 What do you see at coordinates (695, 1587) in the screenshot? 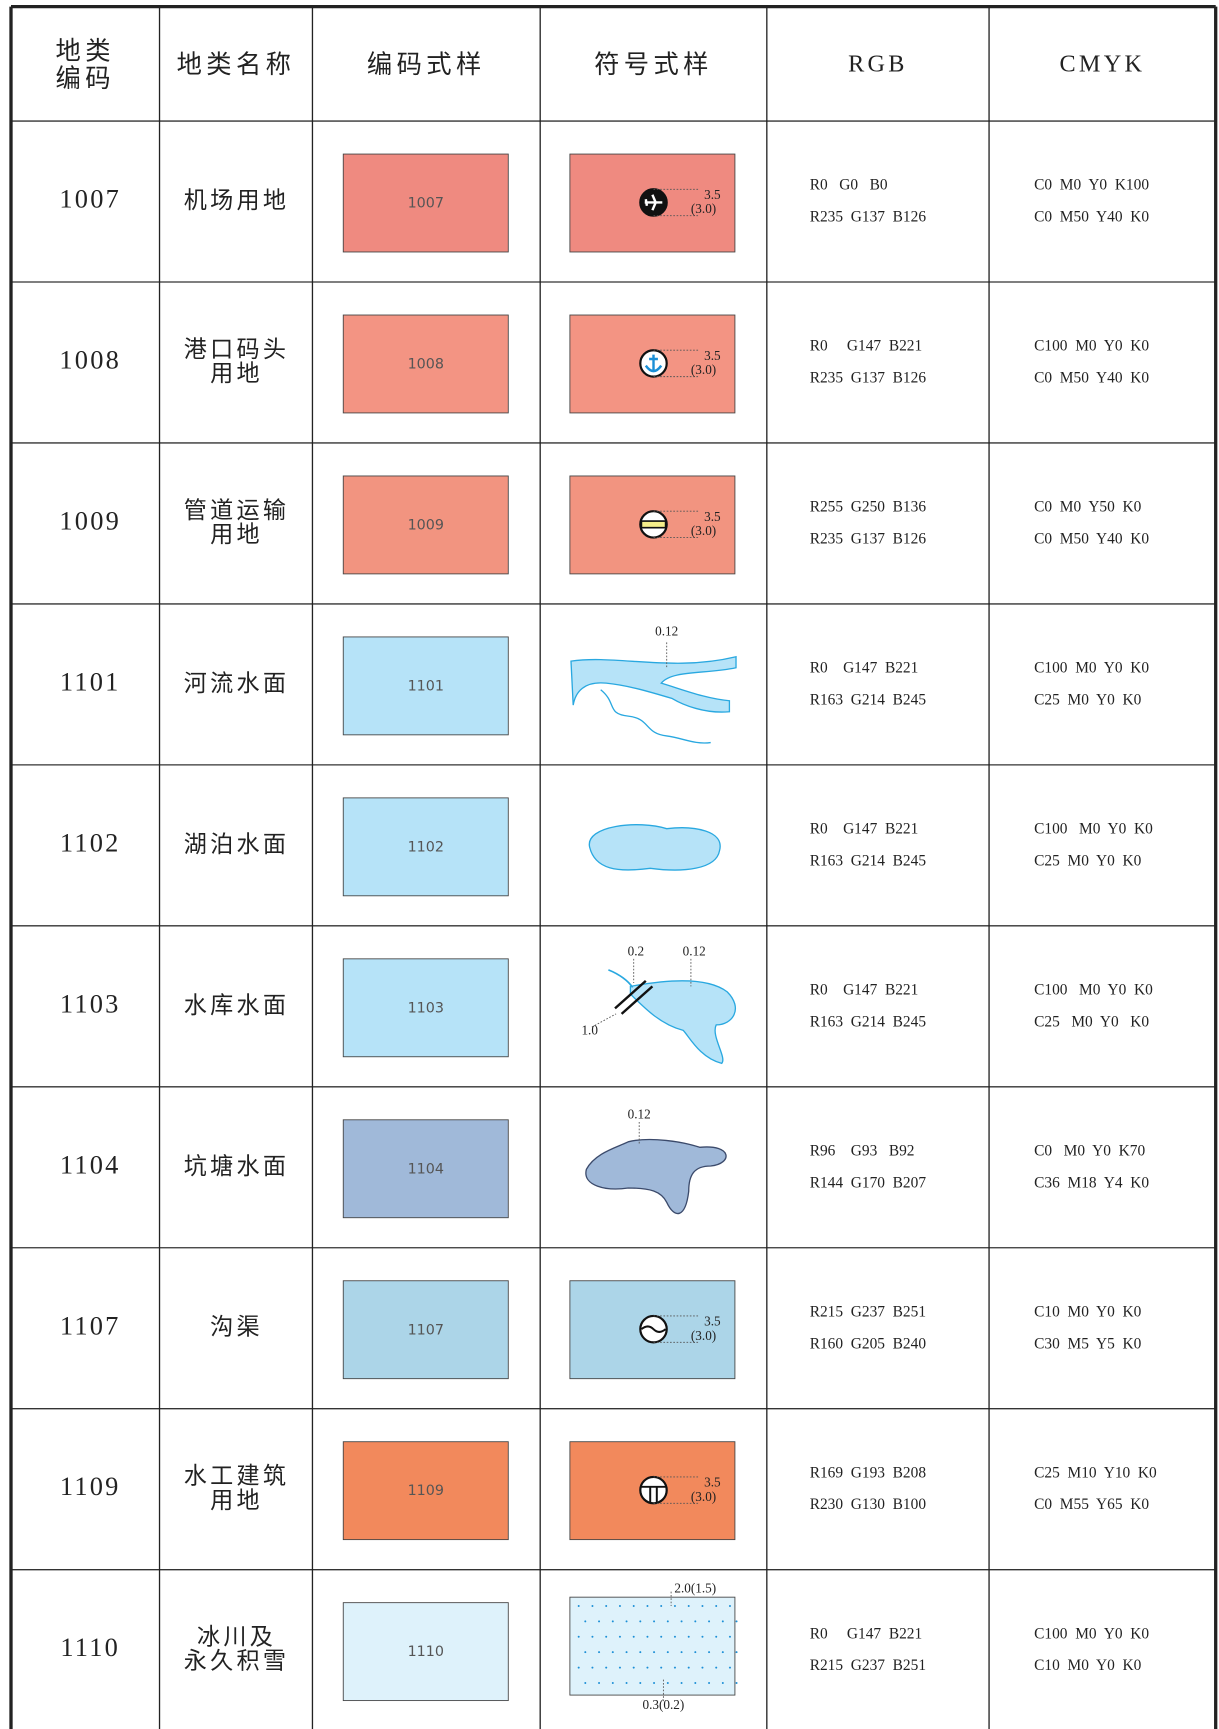
I see `symbol-label: 2.0(1.5)` at bounding box center [695, 1587].